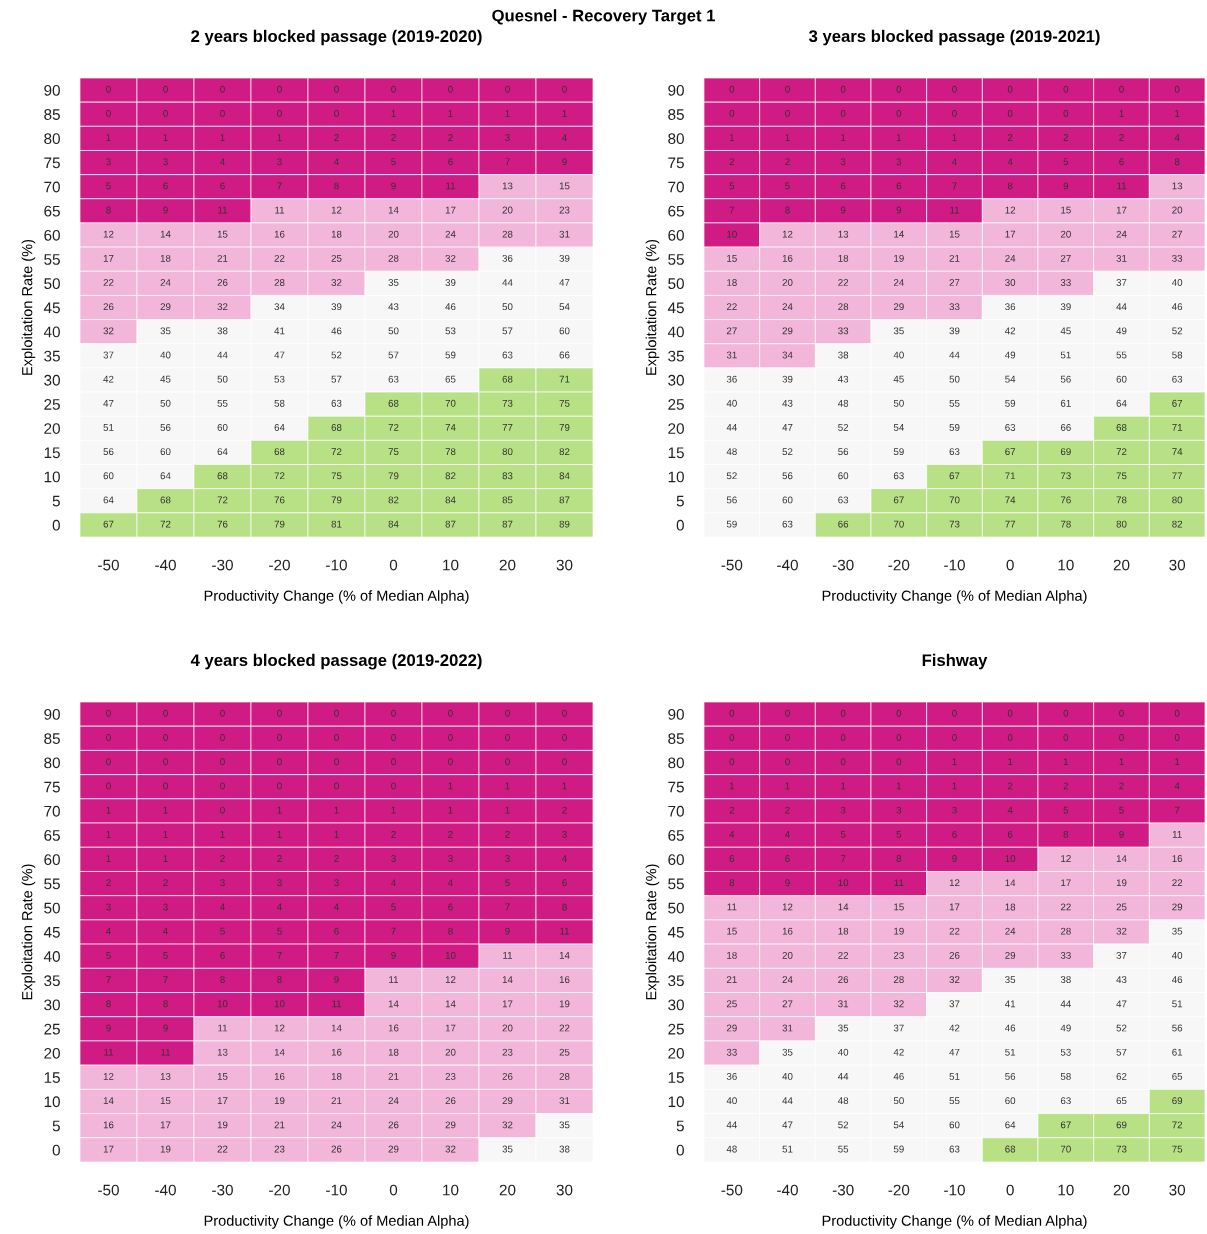 The width and height of the screenshot is (1207, 1234). I want to click on x-tick-label: -10, so click(336, 565).